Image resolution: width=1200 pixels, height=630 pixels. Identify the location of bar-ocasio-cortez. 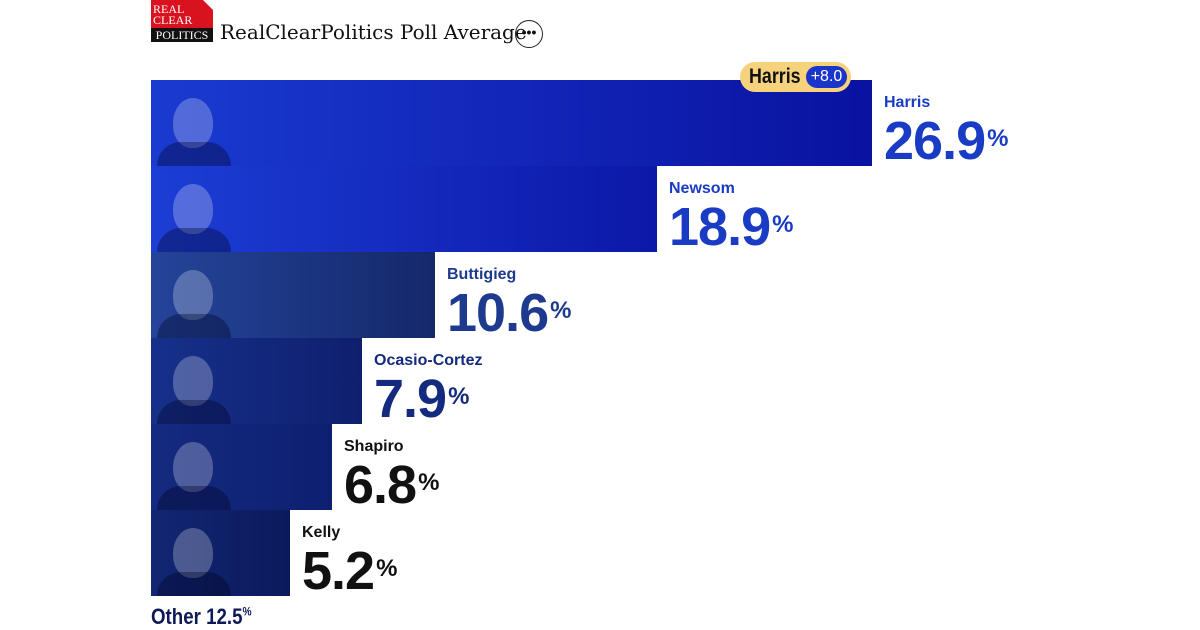
(256, 381).